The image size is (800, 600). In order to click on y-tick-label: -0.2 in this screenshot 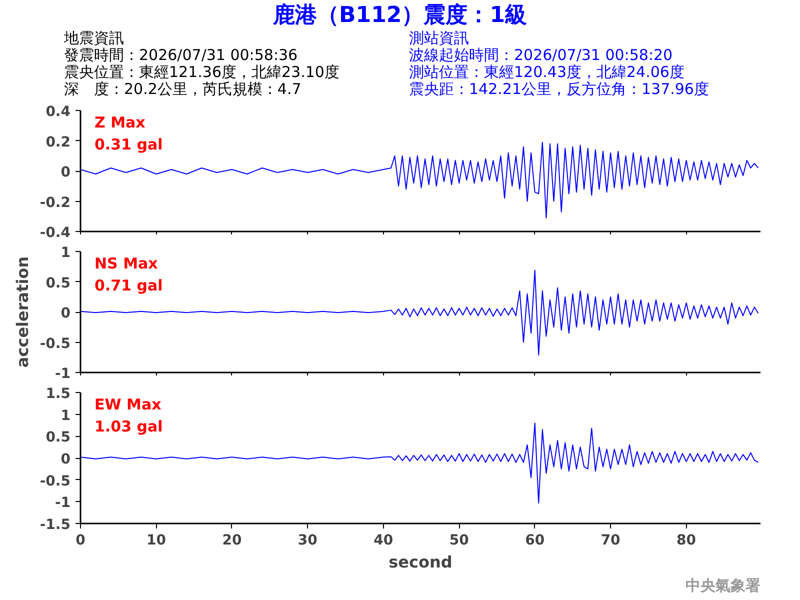, I will do `click(55, 202)`.